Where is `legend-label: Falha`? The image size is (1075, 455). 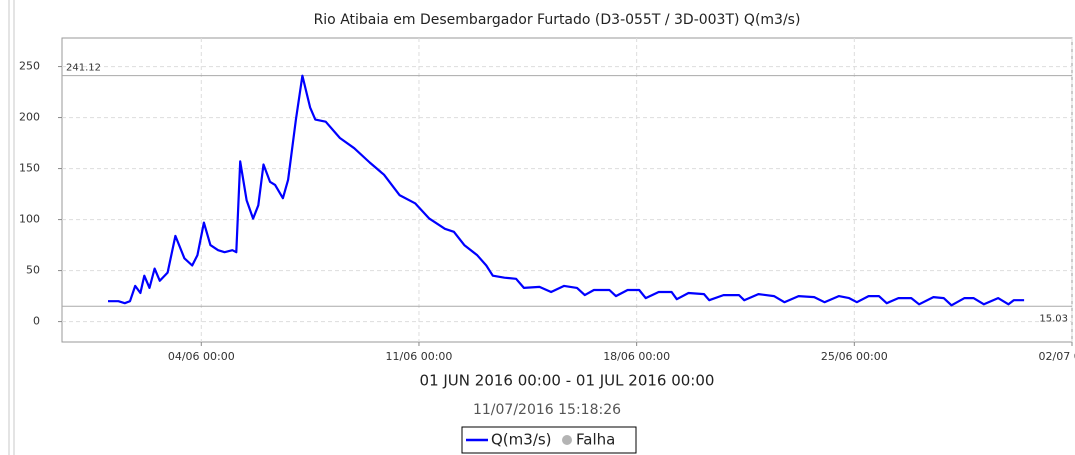 legend-label: Falha is located at coordinates (595, 440).